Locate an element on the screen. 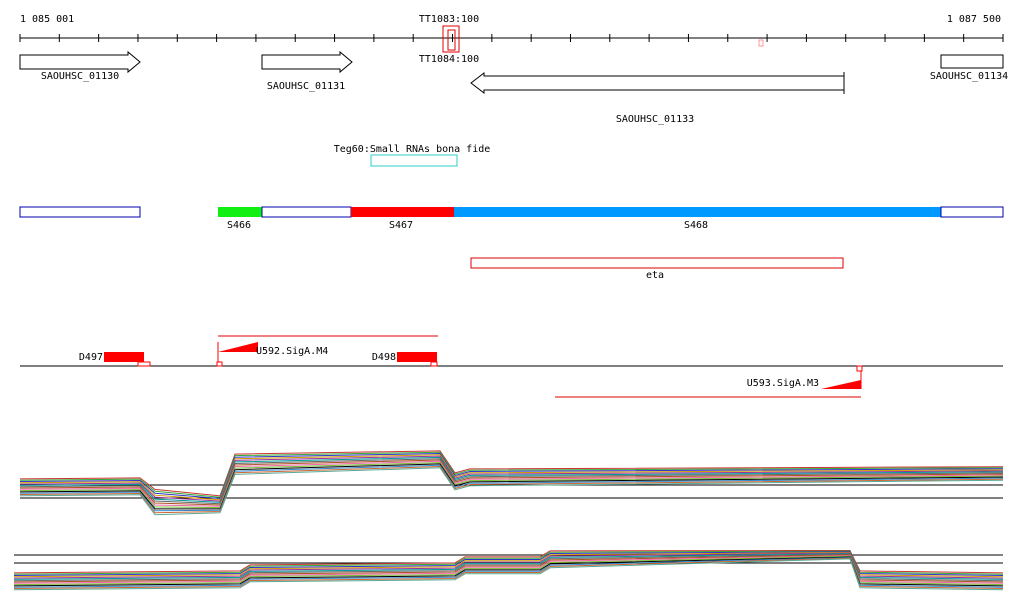 Image resolution: width=1024 pixels, height=611 pixels. ruler-start: 1 085 001 is located at coordinates (47, 19).